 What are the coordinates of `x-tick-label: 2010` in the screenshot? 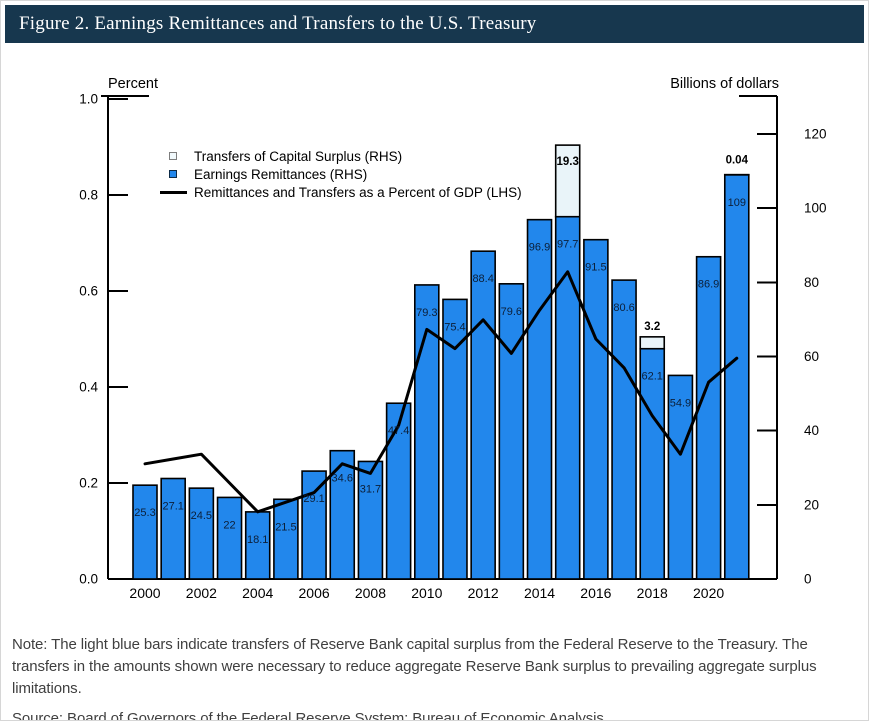 It's located at (426, 593).